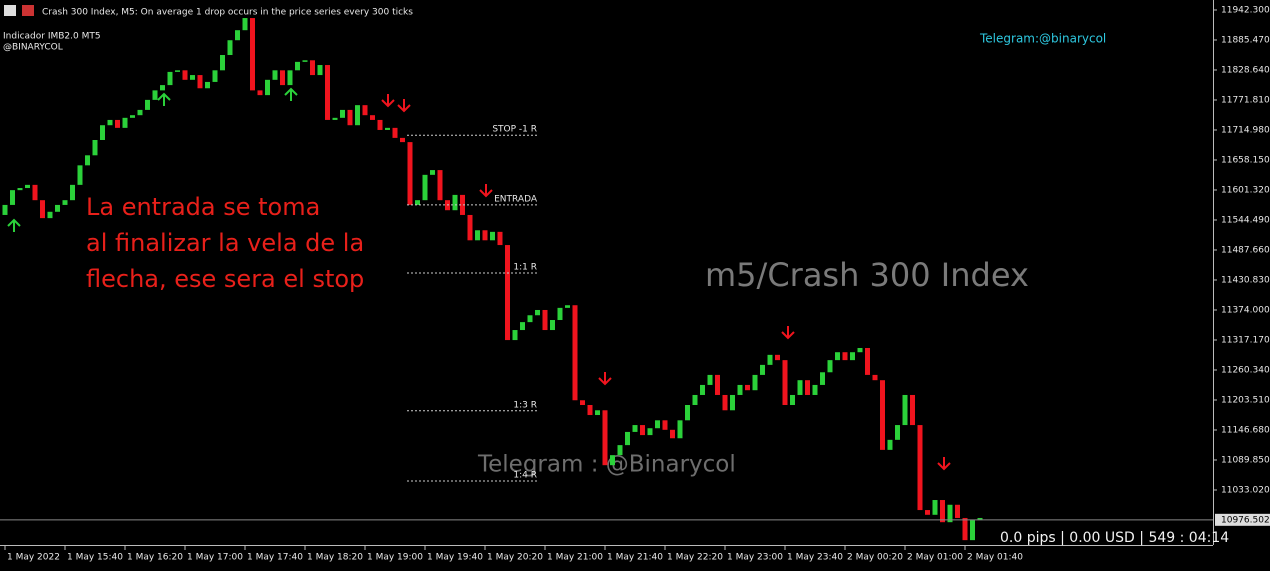  Describe the element at coordinates (514, 130) in the screenshot. I see `level-label: STOP -1 R` at that location.